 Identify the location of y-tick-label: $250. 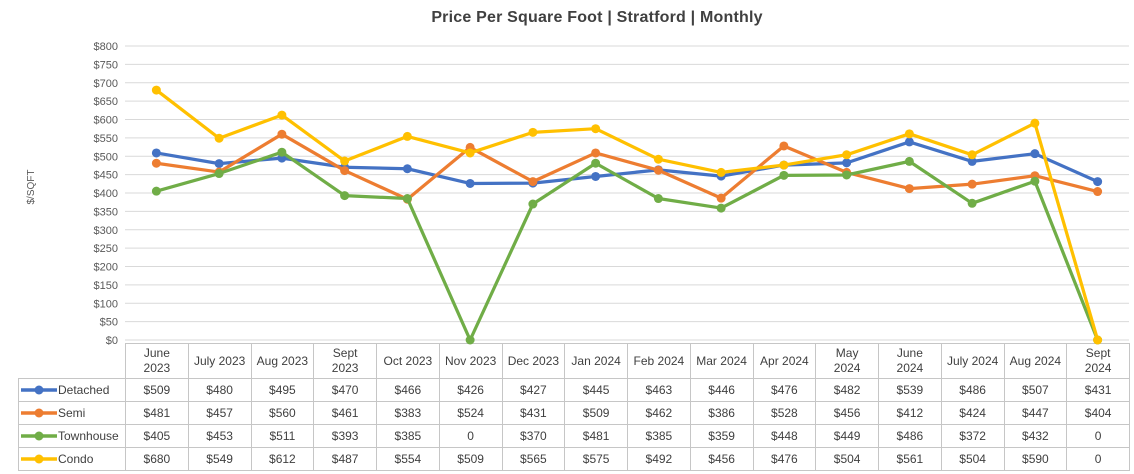
(106, 249).